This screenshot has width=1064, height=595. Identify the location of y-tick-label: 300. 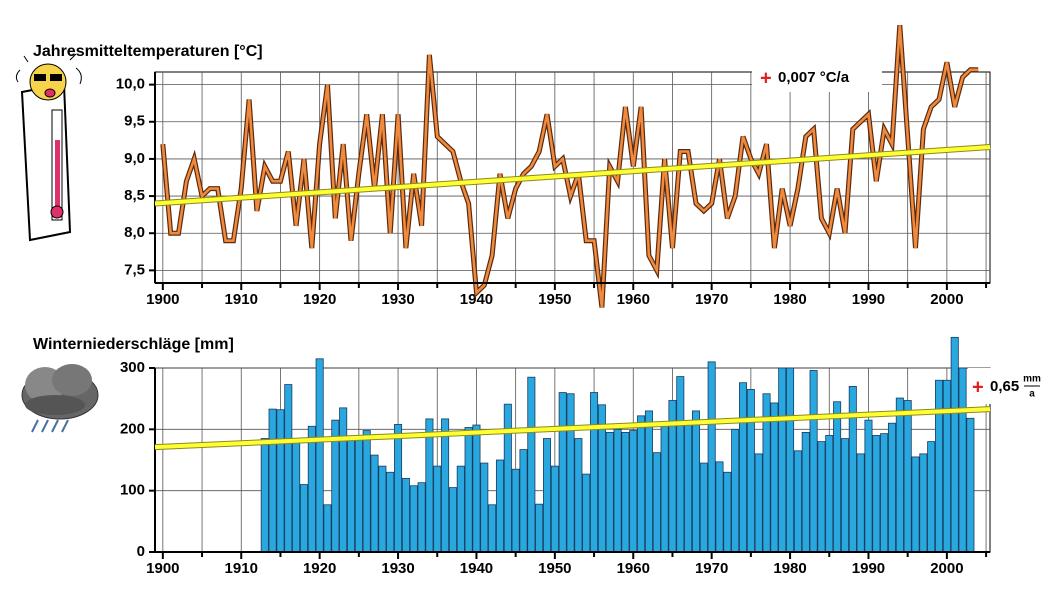
(132, 367).